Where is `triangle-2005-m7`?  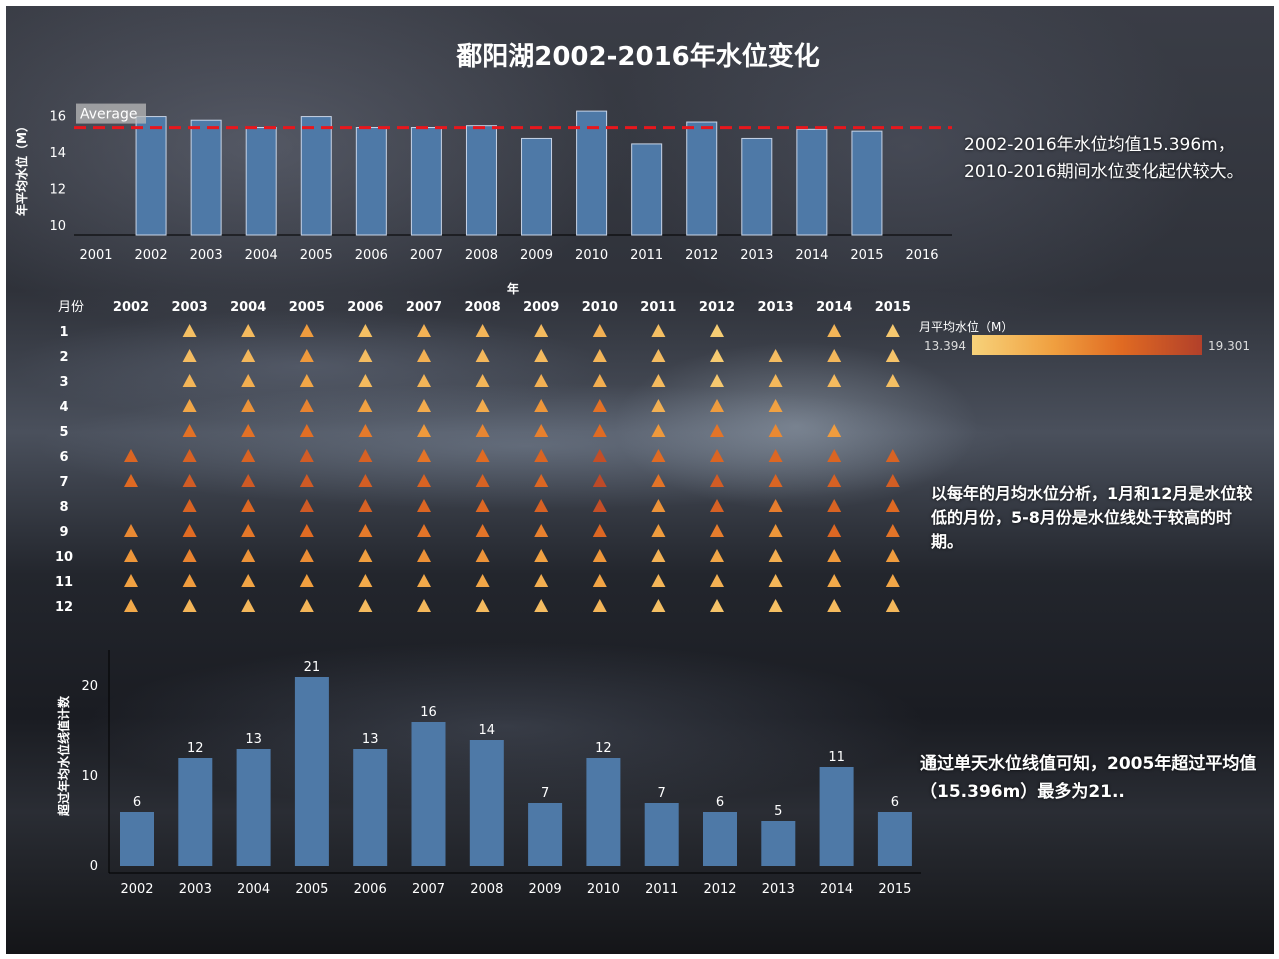 triangle-2005-m7 is located at coordinates (306, 480).